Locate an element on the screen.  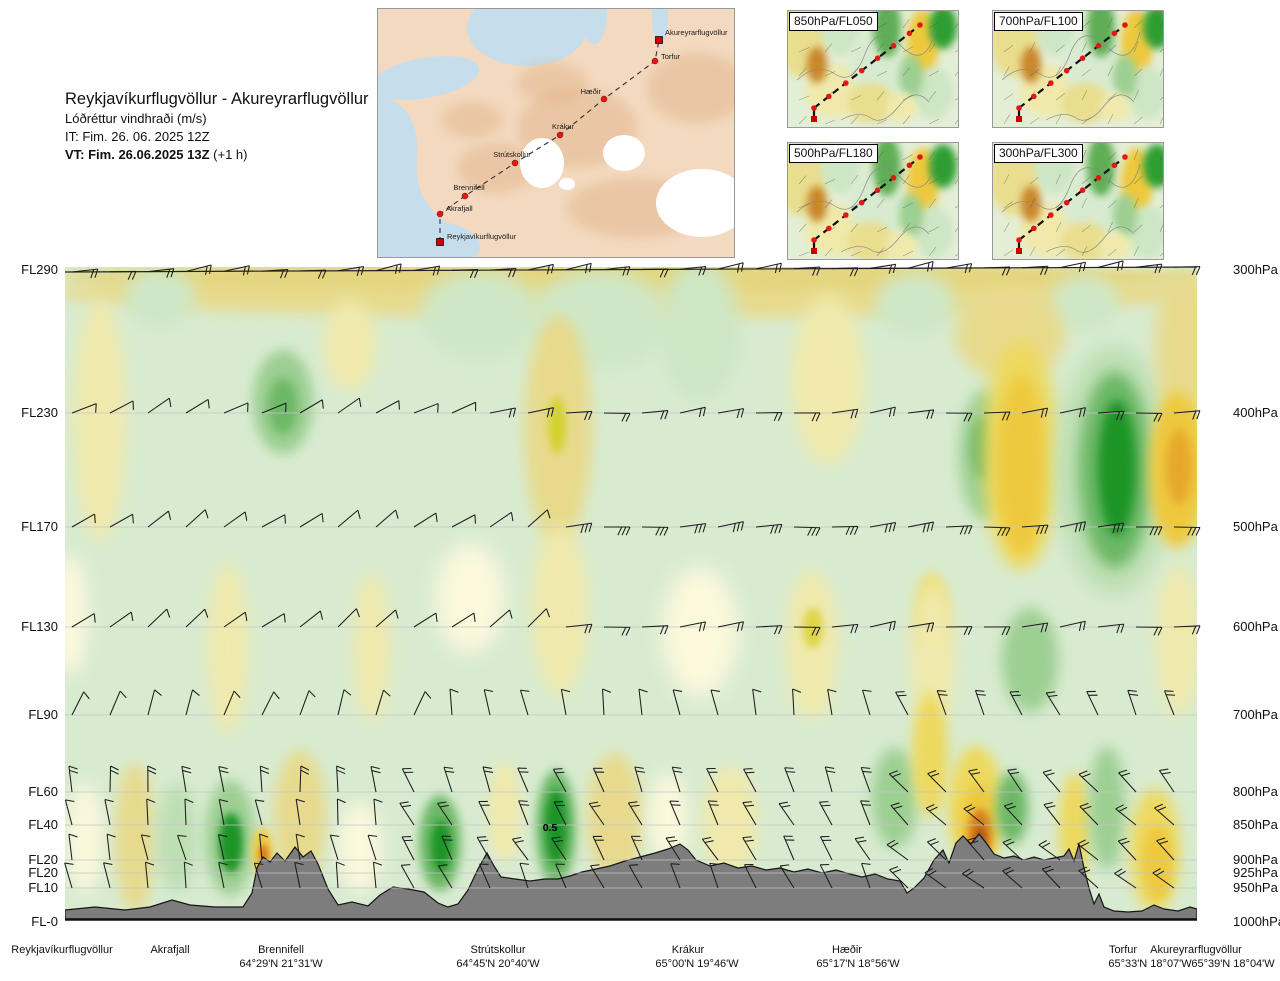
waypoint-coords: 64°29'N 21°31'W is located at coordinates (281, 964).